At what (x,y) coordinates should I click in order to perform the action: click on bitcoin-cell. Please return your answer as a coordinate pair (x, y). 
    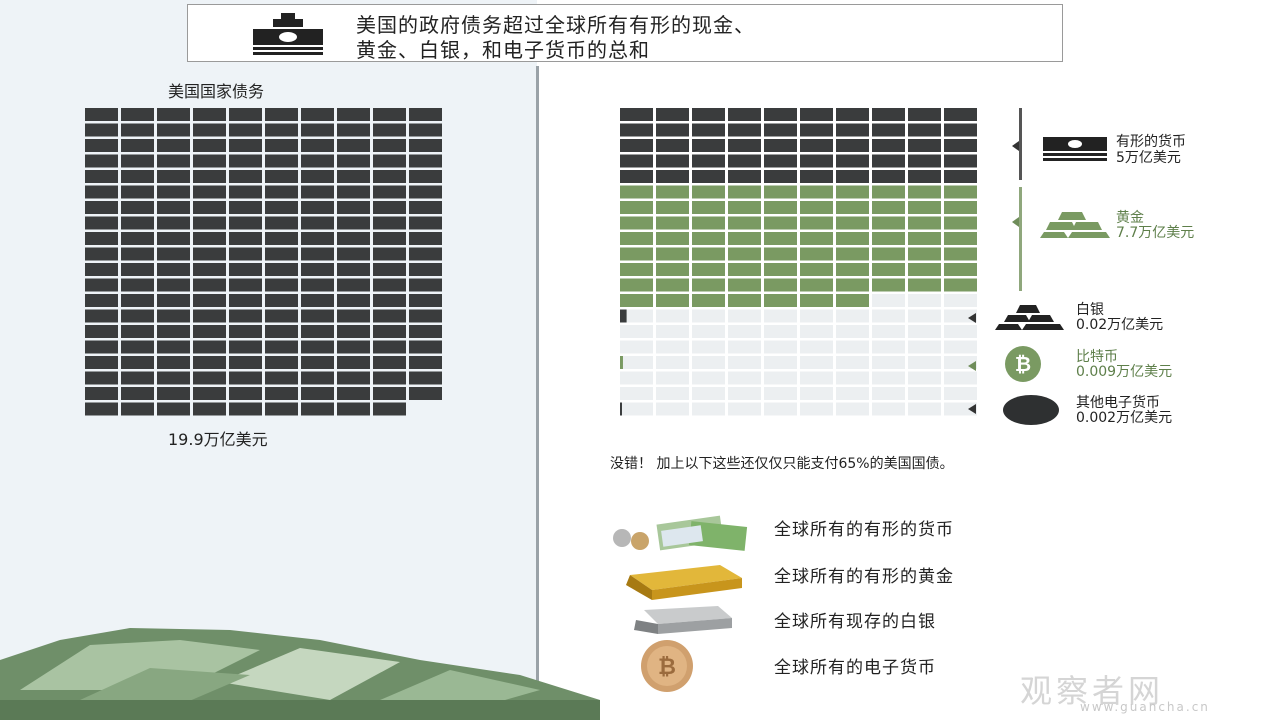
    Looking at the image, I should click on (621, 362).